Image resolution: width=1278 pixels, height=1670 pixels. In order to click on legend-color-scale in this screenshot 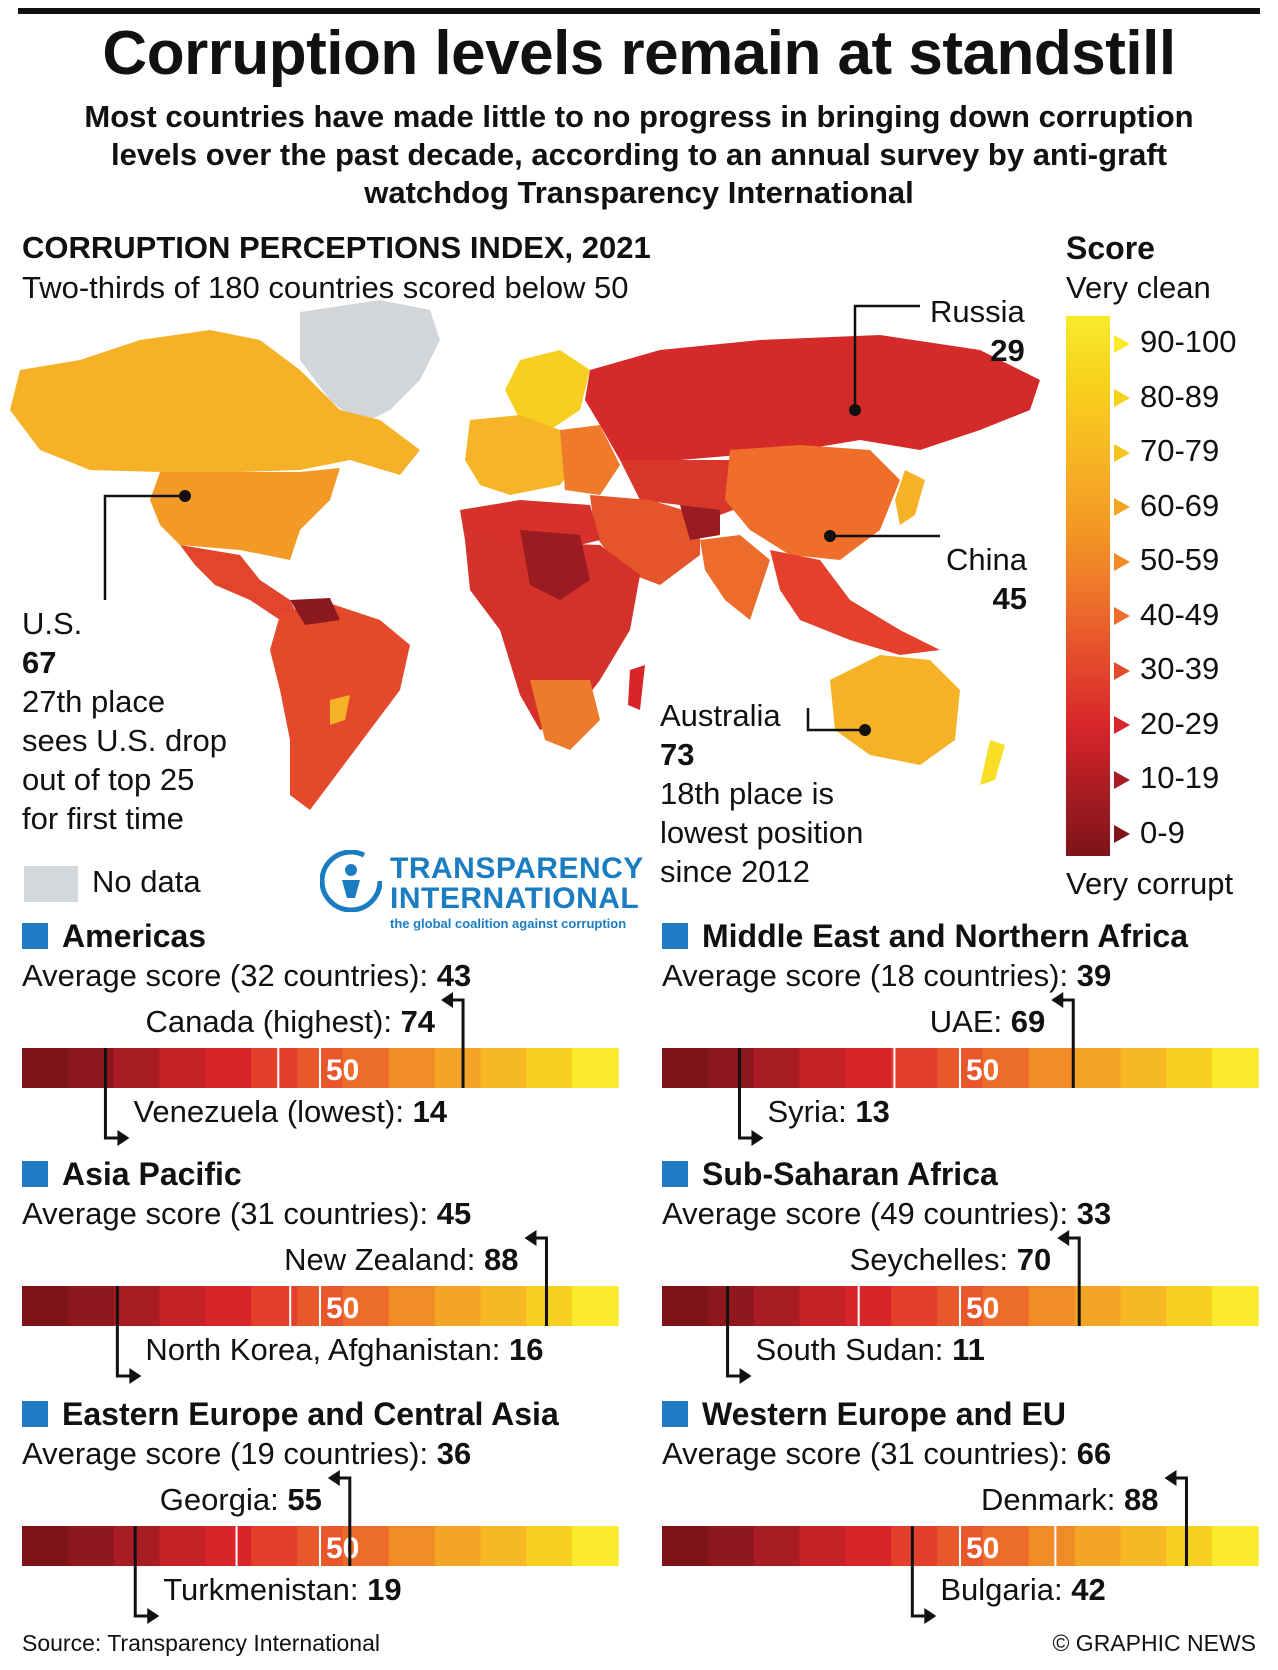, I will do `click(1088, 586)`.